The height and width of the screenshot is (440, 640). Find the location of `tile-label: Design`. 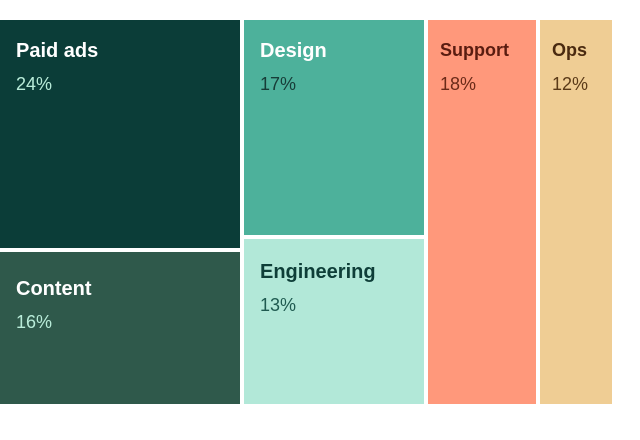

tile-label: Design is located at coordinates (293, 51).